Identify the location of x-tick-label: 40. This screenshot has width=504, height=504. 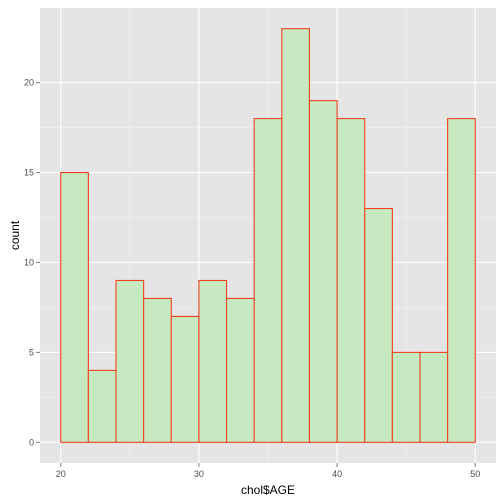
(337, 474).